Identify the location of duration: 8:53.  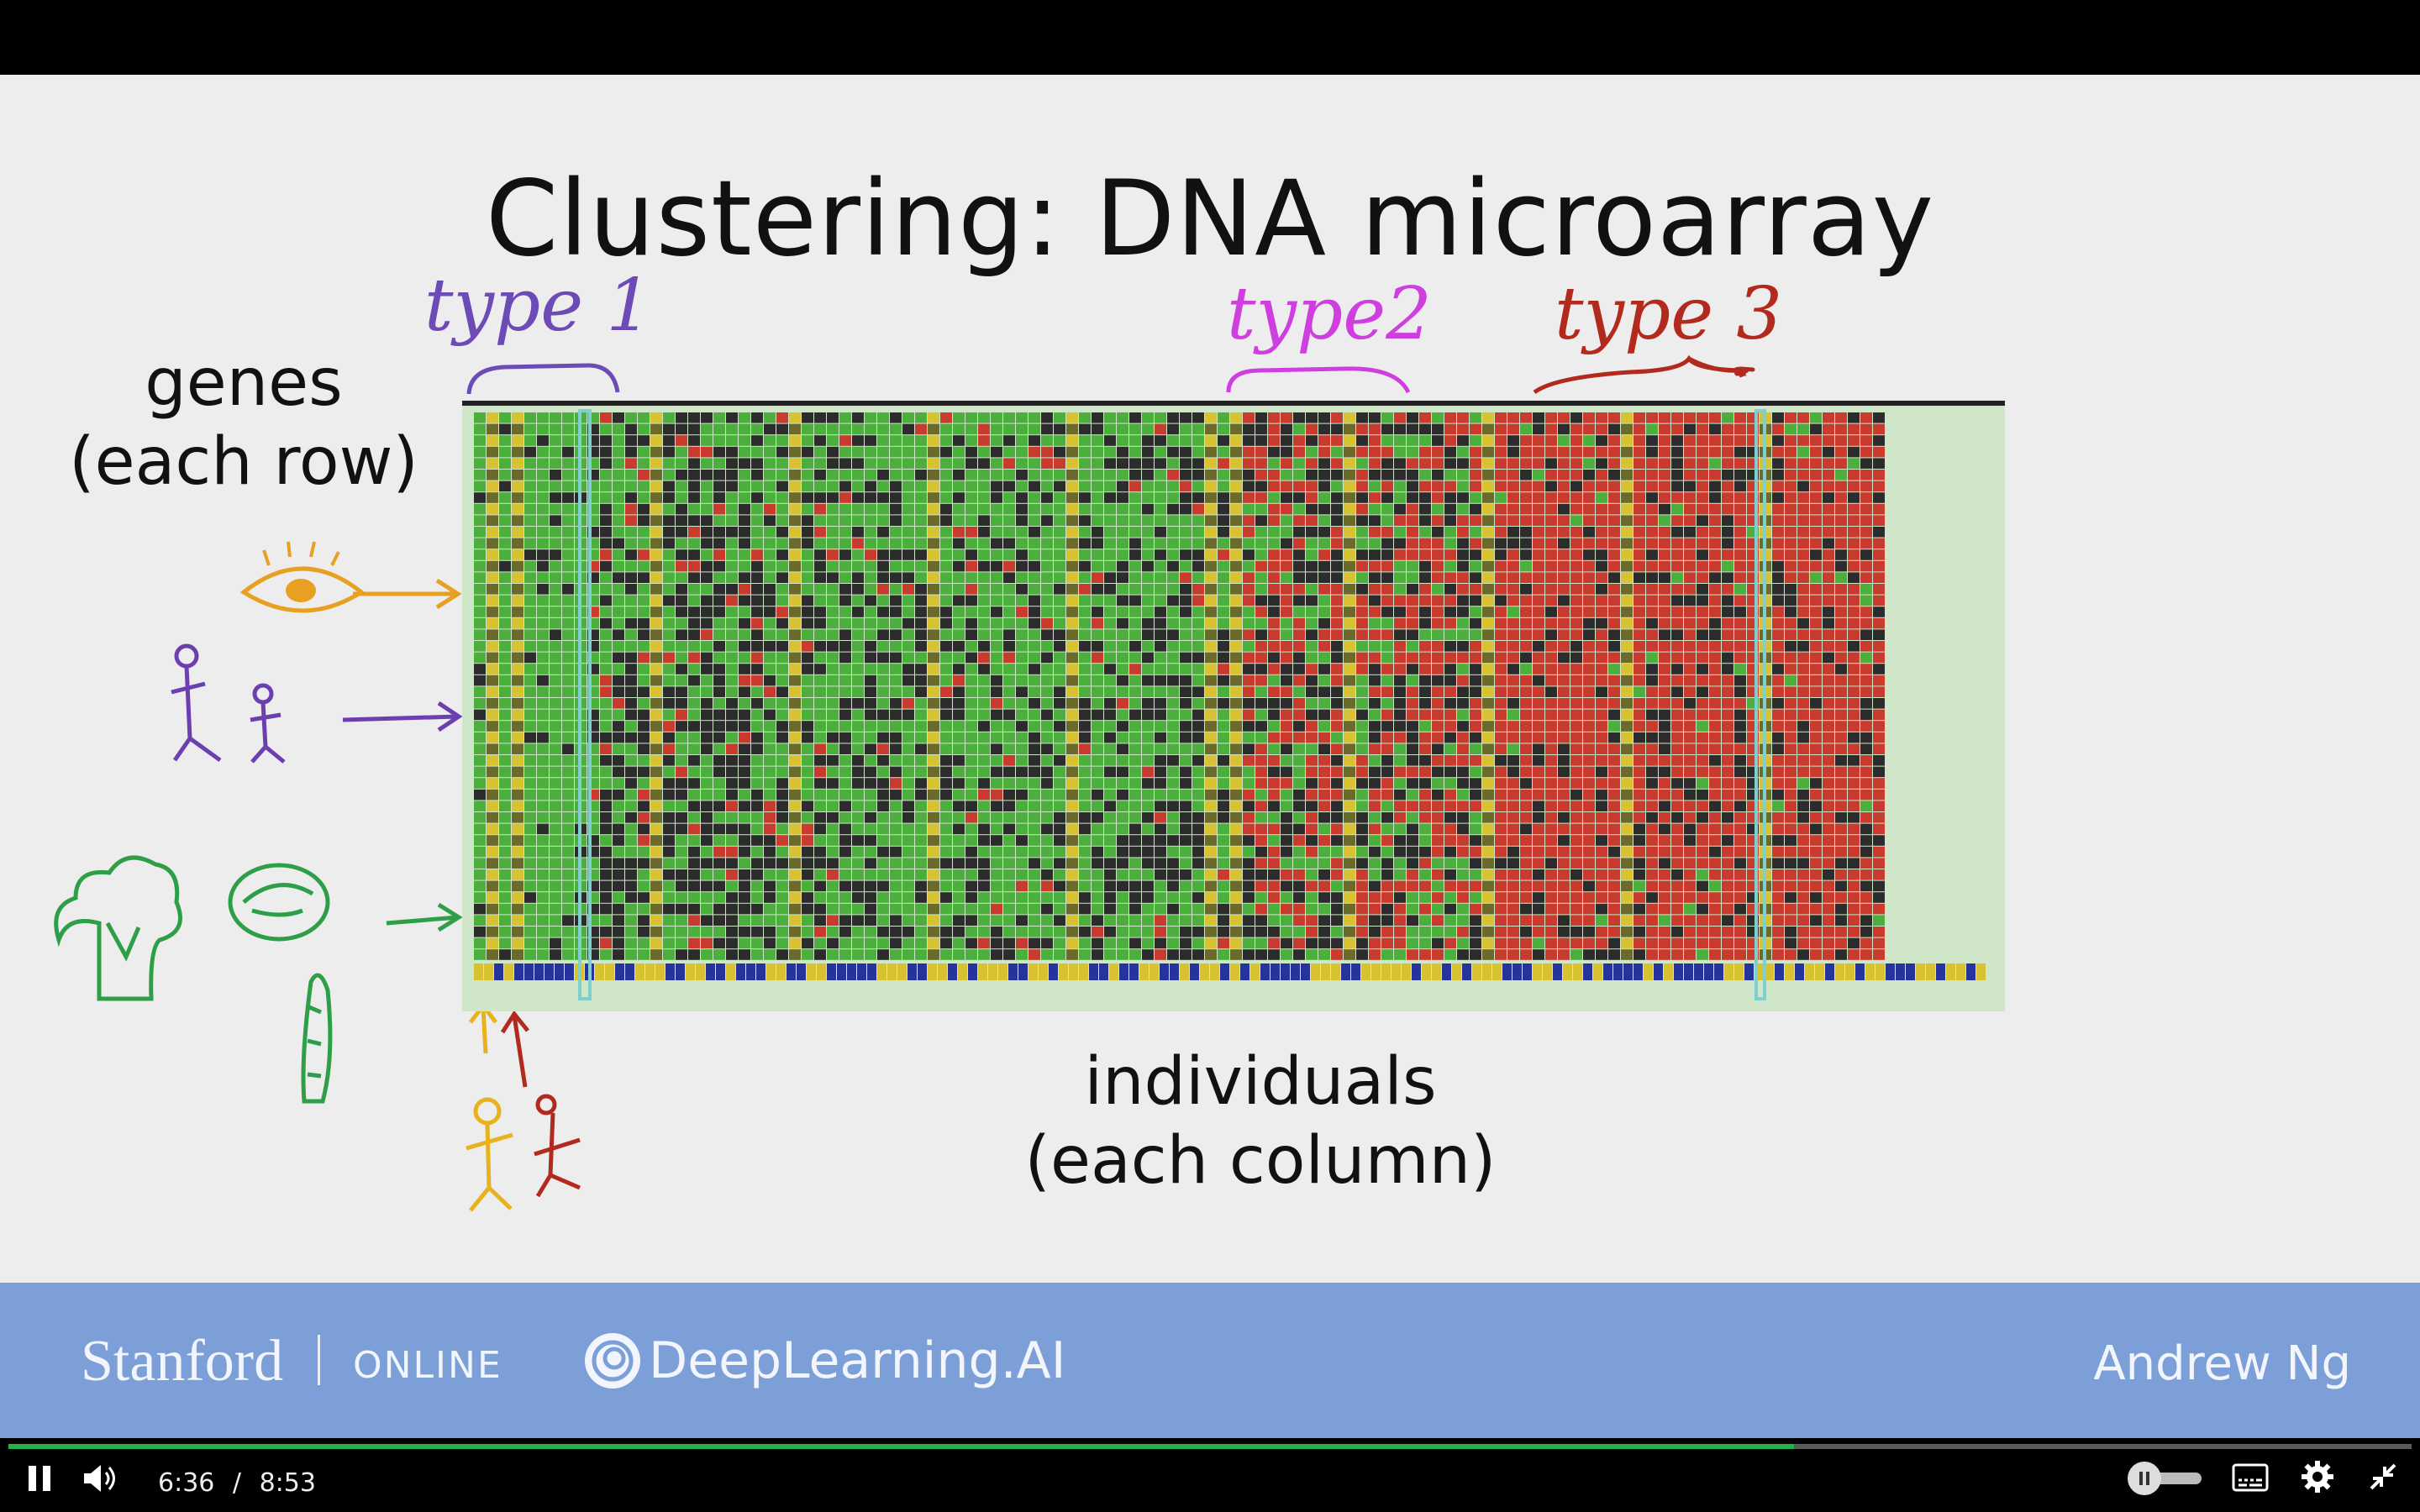
(287, 1483).